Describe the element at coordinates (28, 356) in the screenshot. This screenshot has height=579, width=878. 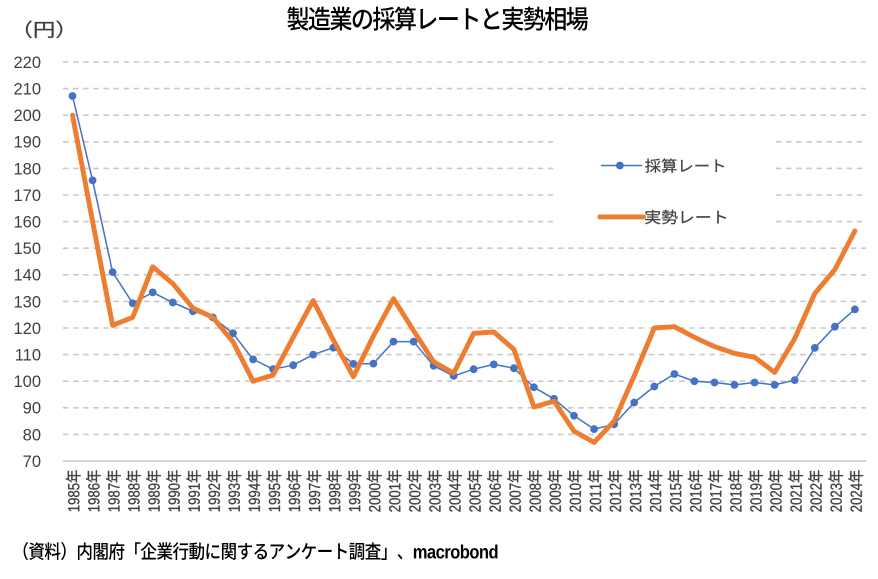
I see `svg-text: 110` at that location.